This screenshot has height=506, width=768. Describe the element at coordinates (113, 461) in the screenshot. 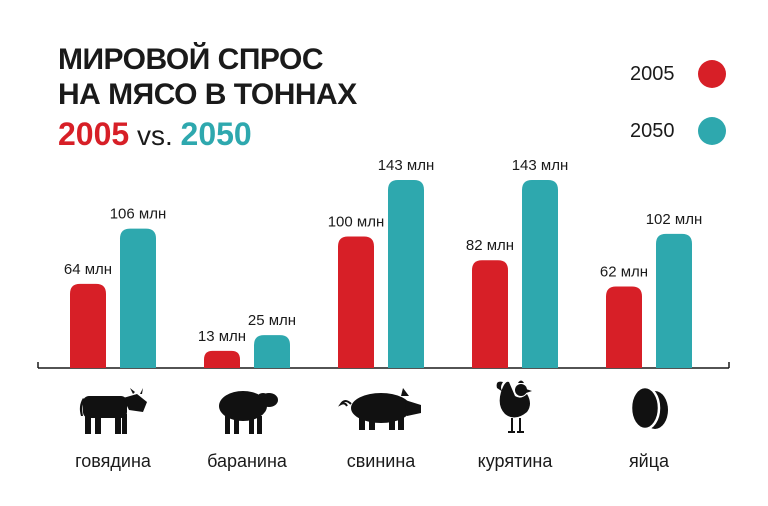

I see `category-label-0: говядина` at that location.